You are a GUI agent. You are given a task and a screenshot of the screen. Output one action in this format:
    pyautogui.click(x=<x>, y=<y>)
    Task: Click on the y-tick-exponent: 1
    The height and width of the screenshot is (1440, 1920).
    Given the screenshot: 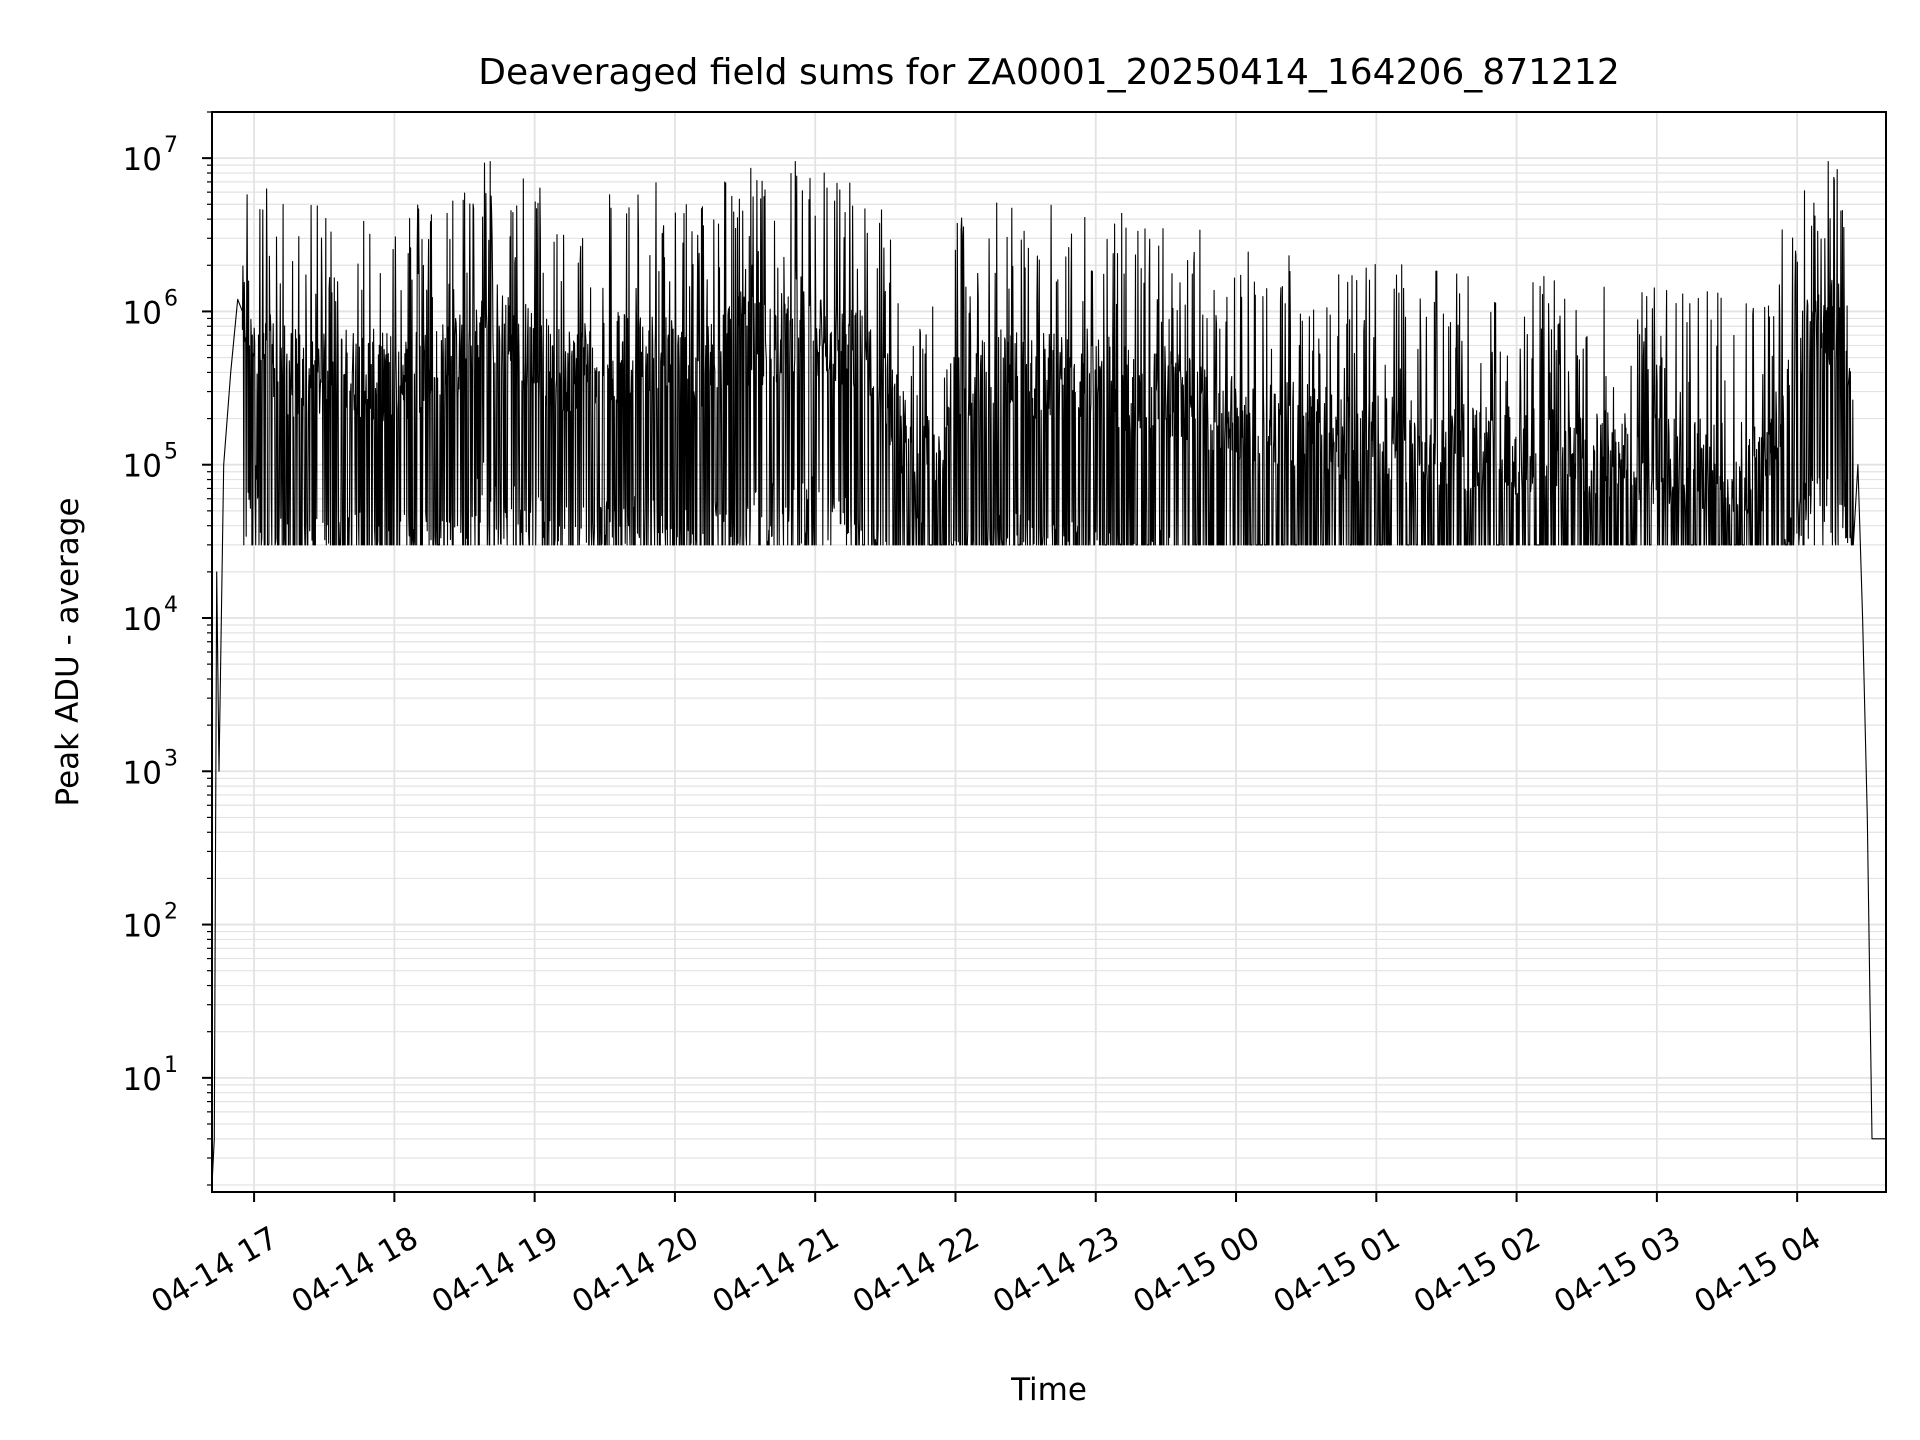 What is the action you would take?
    pyautogui.click(x=171, y=1065)
    